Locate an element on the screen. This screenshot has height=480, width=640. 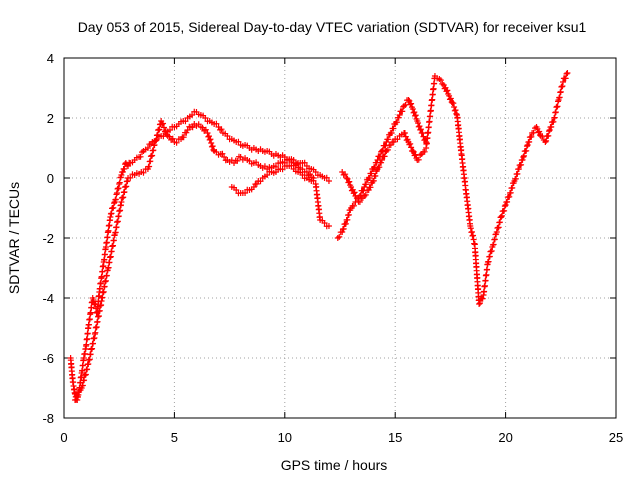
x-axis-label: GPS time / hours is located at coordinates (334, 465).